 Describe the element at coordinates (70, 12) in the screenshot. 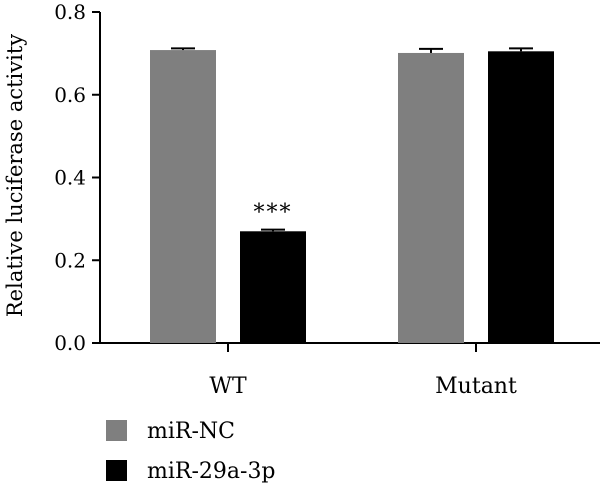

I see `y-tick-label: 0.8` at that location.